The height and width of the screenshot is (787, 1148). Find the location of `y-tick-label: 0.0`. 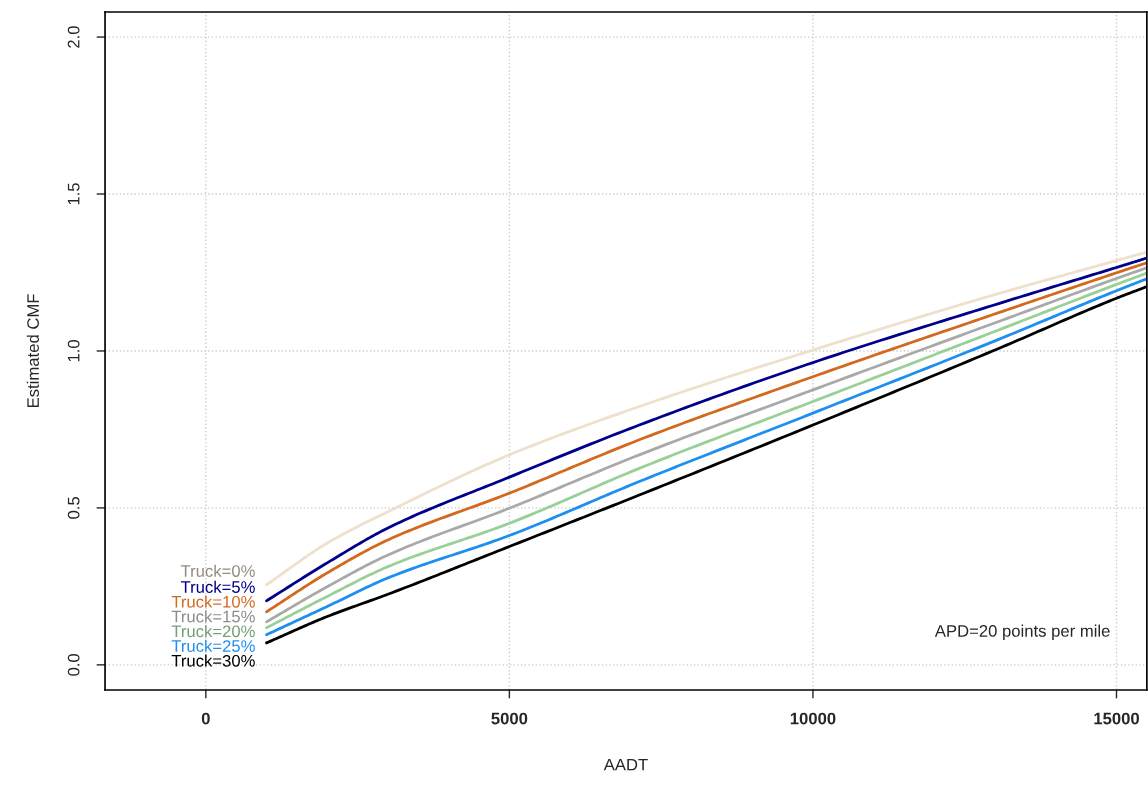

y-tick-label: 0.0 is located at coordinates (73, 664).